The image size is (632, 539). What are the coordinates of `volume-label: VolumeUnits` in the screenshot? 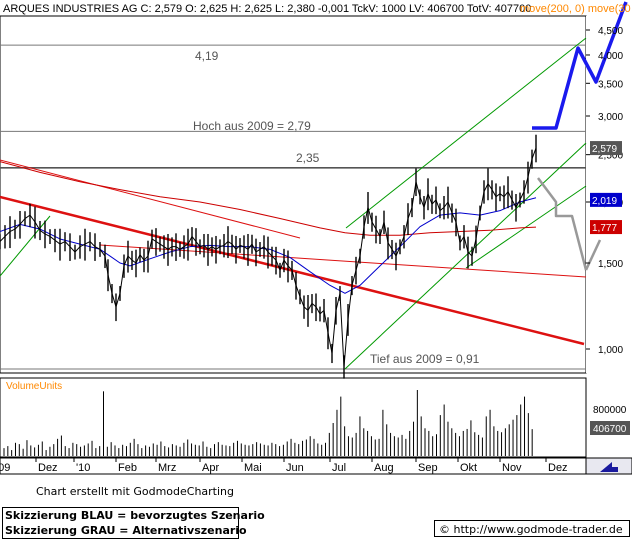 It's located at (34, 386).